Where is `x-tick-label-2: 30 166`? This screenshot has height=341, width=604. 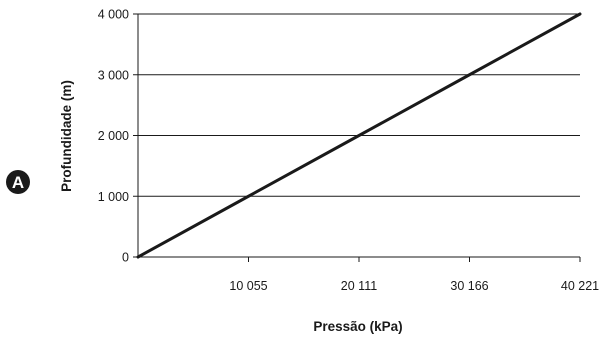
x-tick-label-2: 30 166 is located at coordinates (469, 286).